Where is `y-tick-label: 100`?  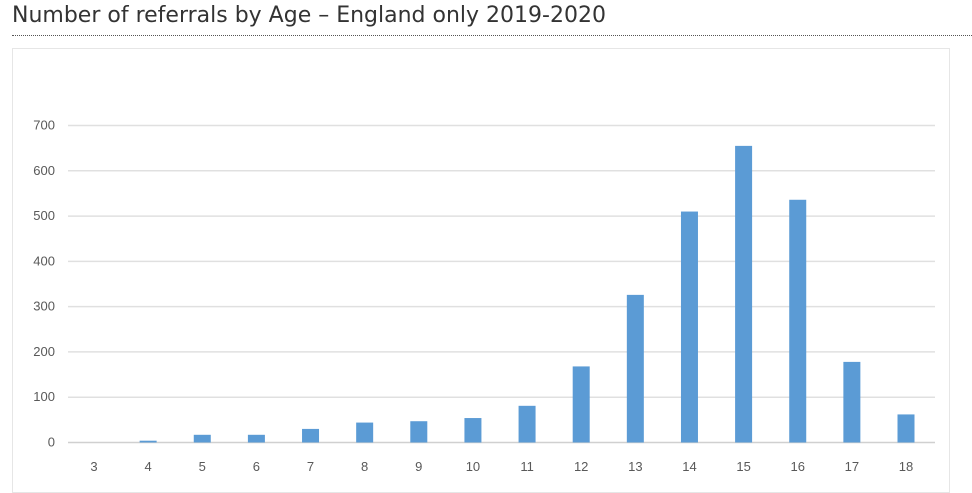 y-tick-label: 100 is located at coordinates (44, 396).